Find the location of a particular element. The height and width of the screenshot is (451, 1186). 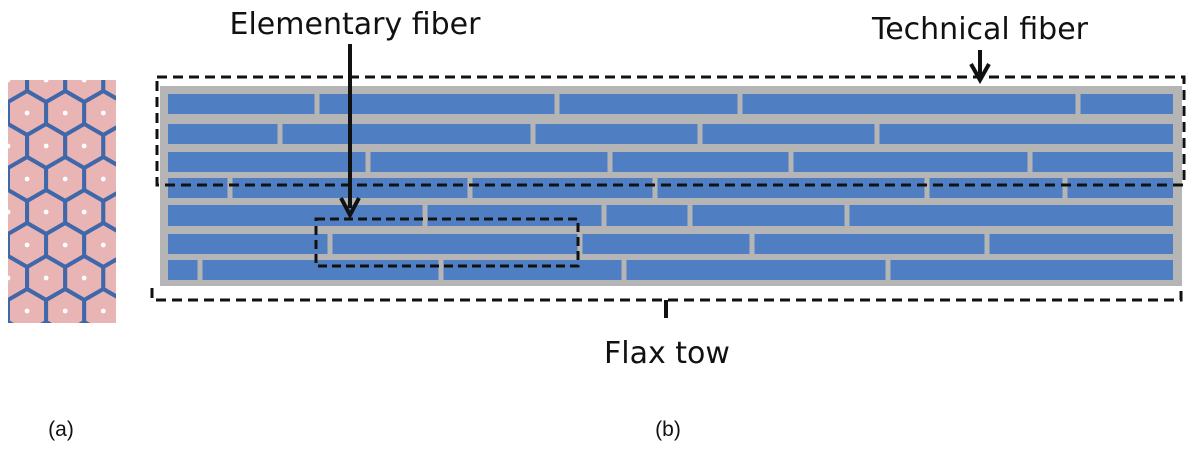

panel-b-label: (b) is located at coordinates (668, 429).